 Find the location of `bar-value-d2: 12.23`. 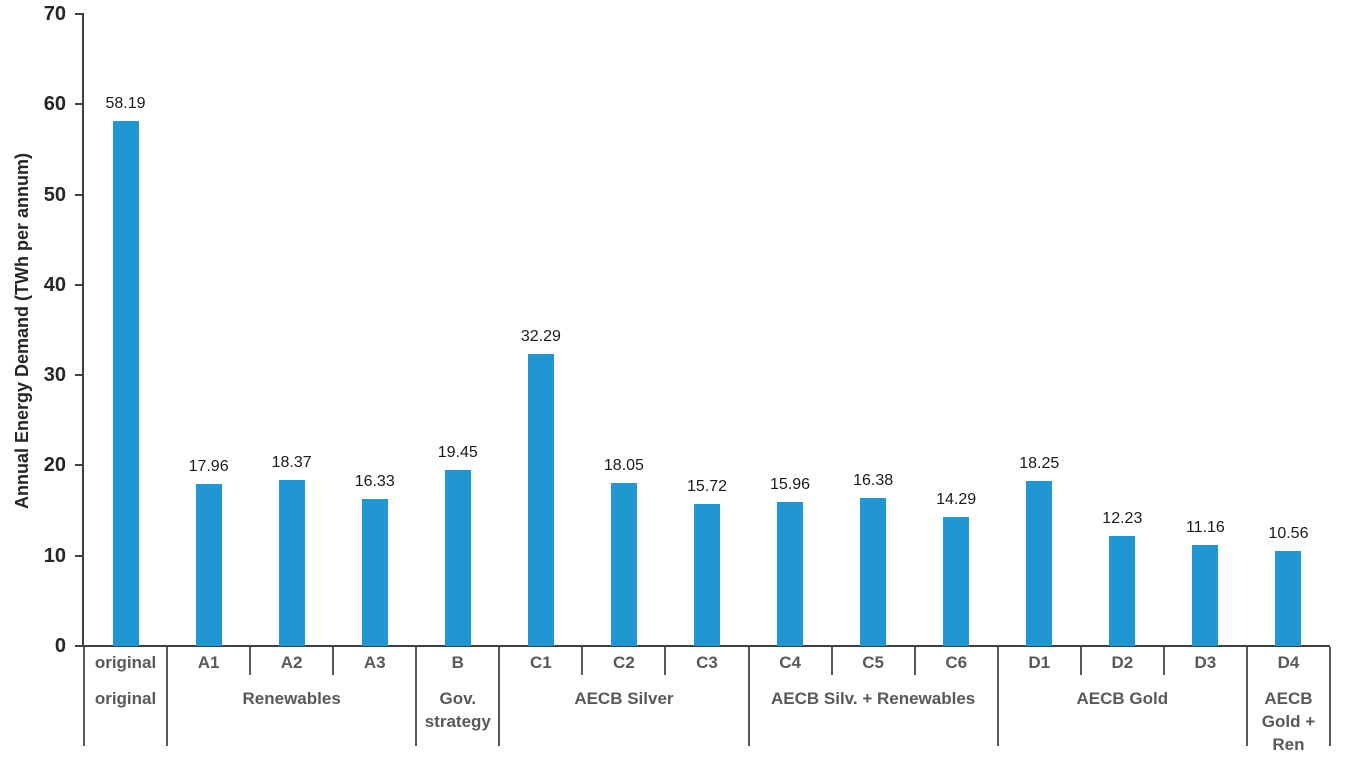

bar-value-d2: 12.23 is located at coordinates (1122, 518).